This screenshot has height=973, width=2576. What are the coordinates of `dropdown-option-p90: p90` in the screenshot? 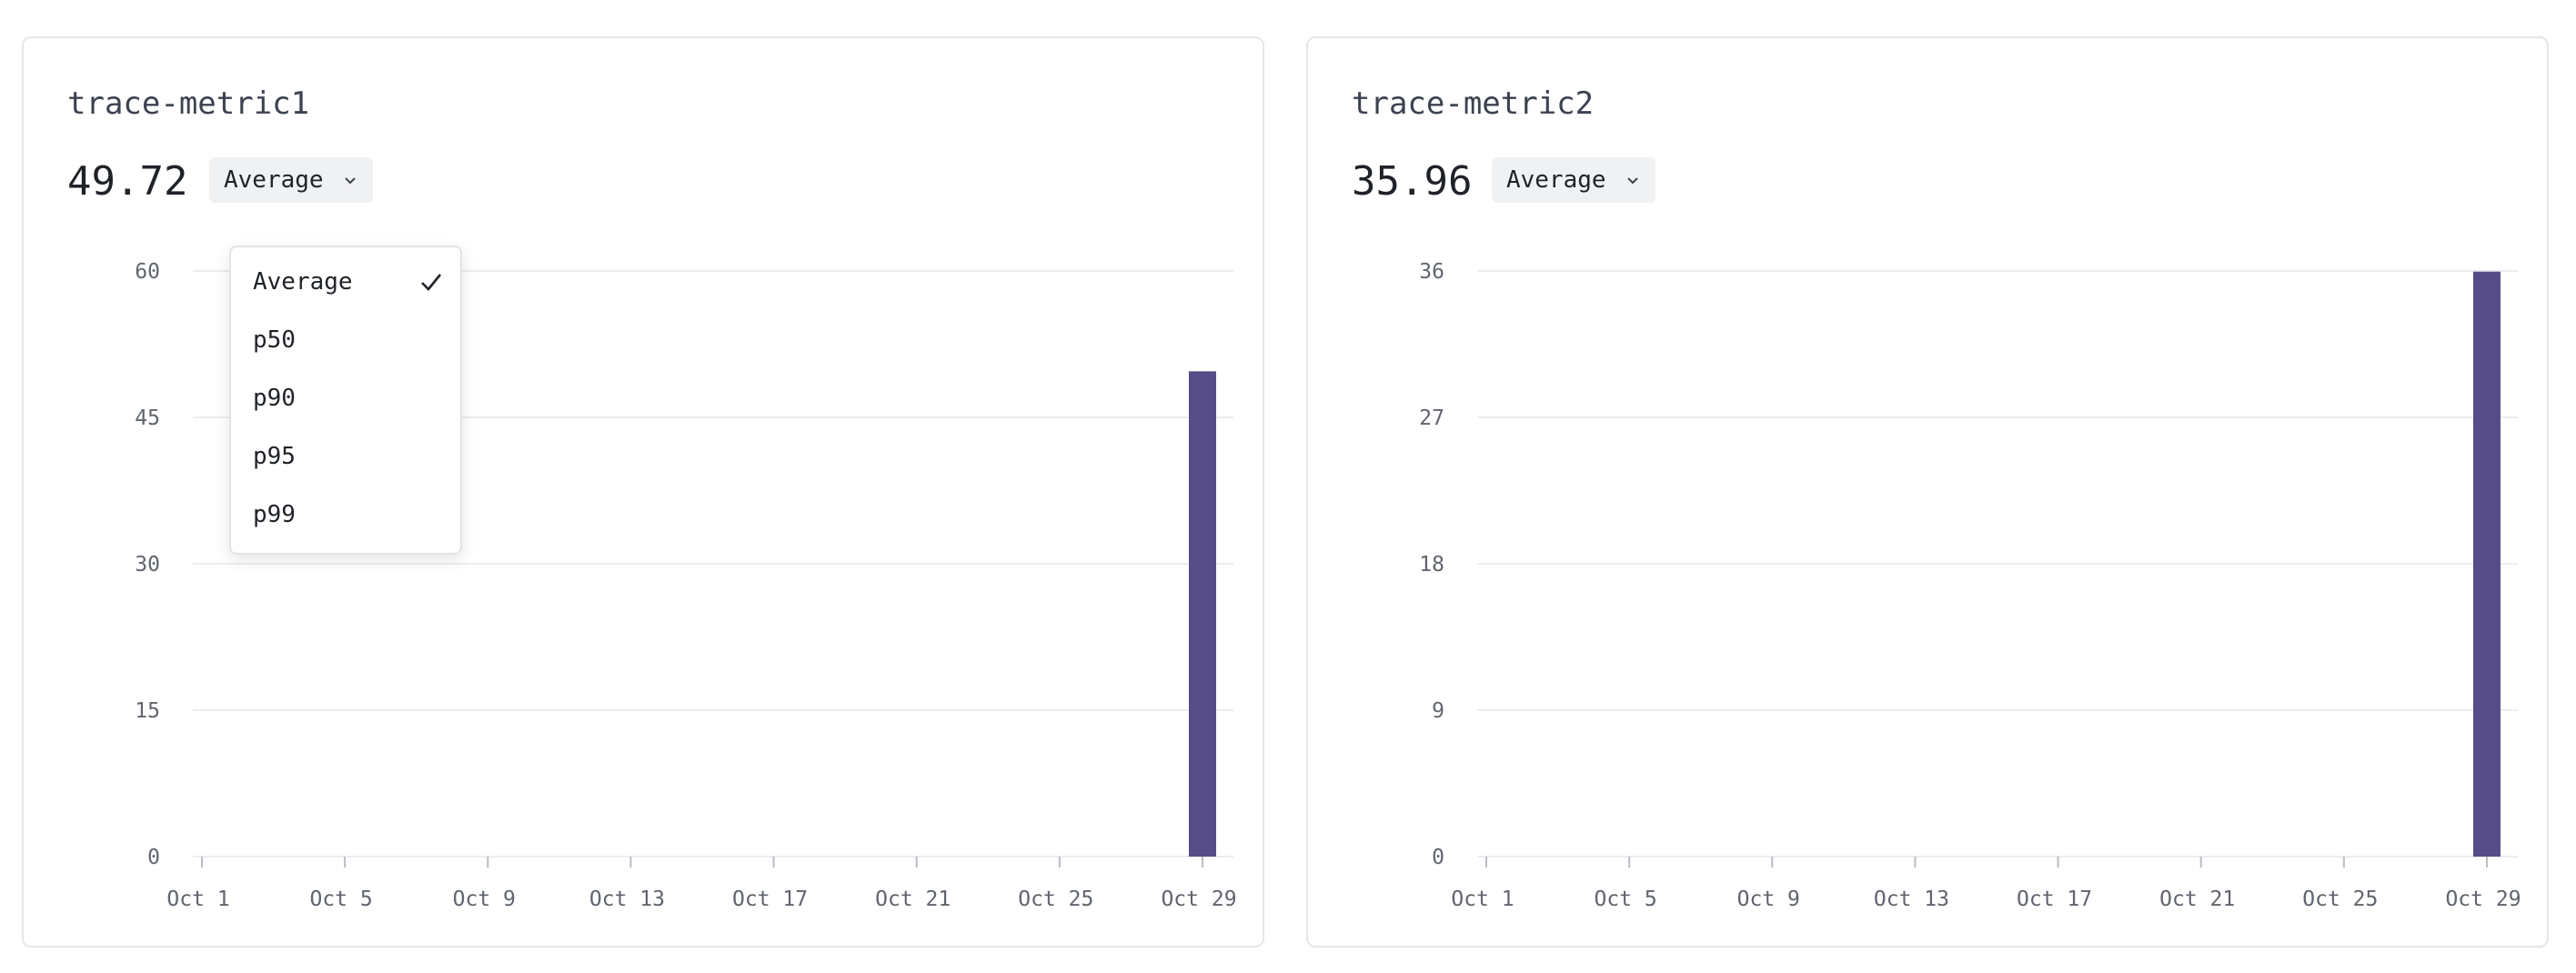 It's located at (348, 398).